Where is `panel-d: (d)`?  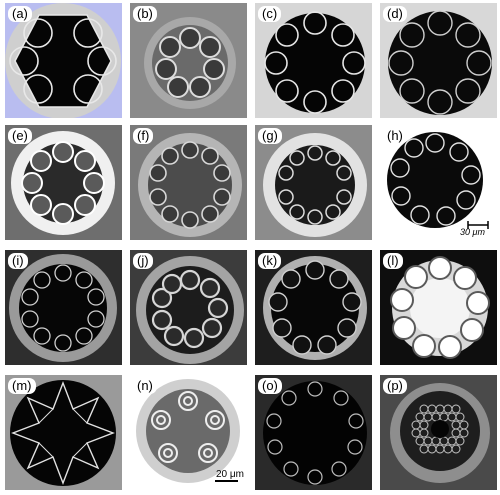
panel-d: (d) is located at coordinates (438, 60).